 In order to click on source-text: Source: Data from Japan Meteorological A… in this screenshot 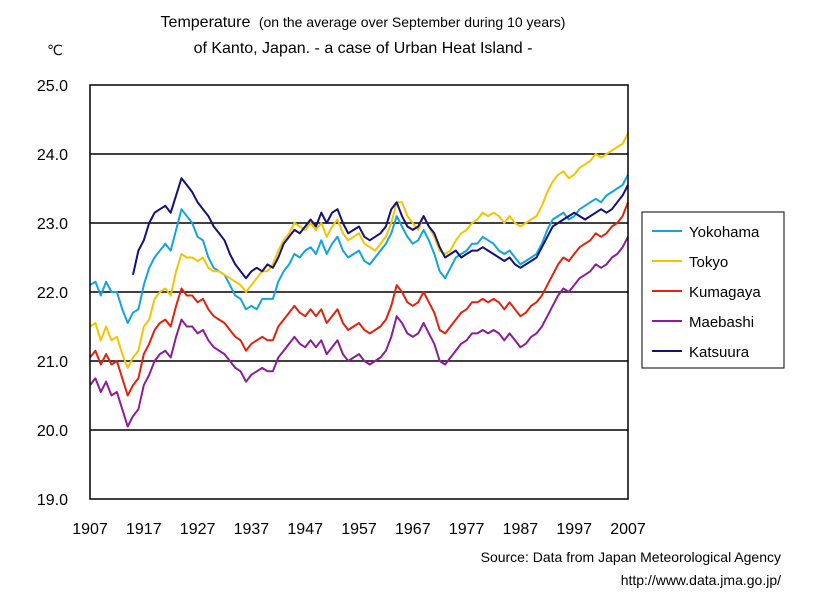, I will do `click(631, 557)`.